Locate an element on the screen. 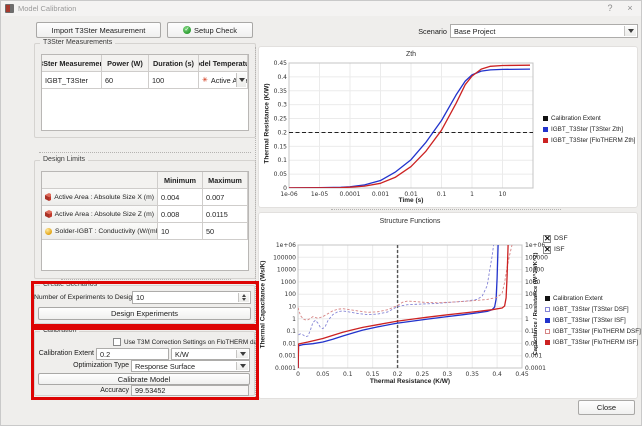 The width and height of the screenshot is (642, 426). y-tick-label: 0.05 is located at coordinates (281, 174).